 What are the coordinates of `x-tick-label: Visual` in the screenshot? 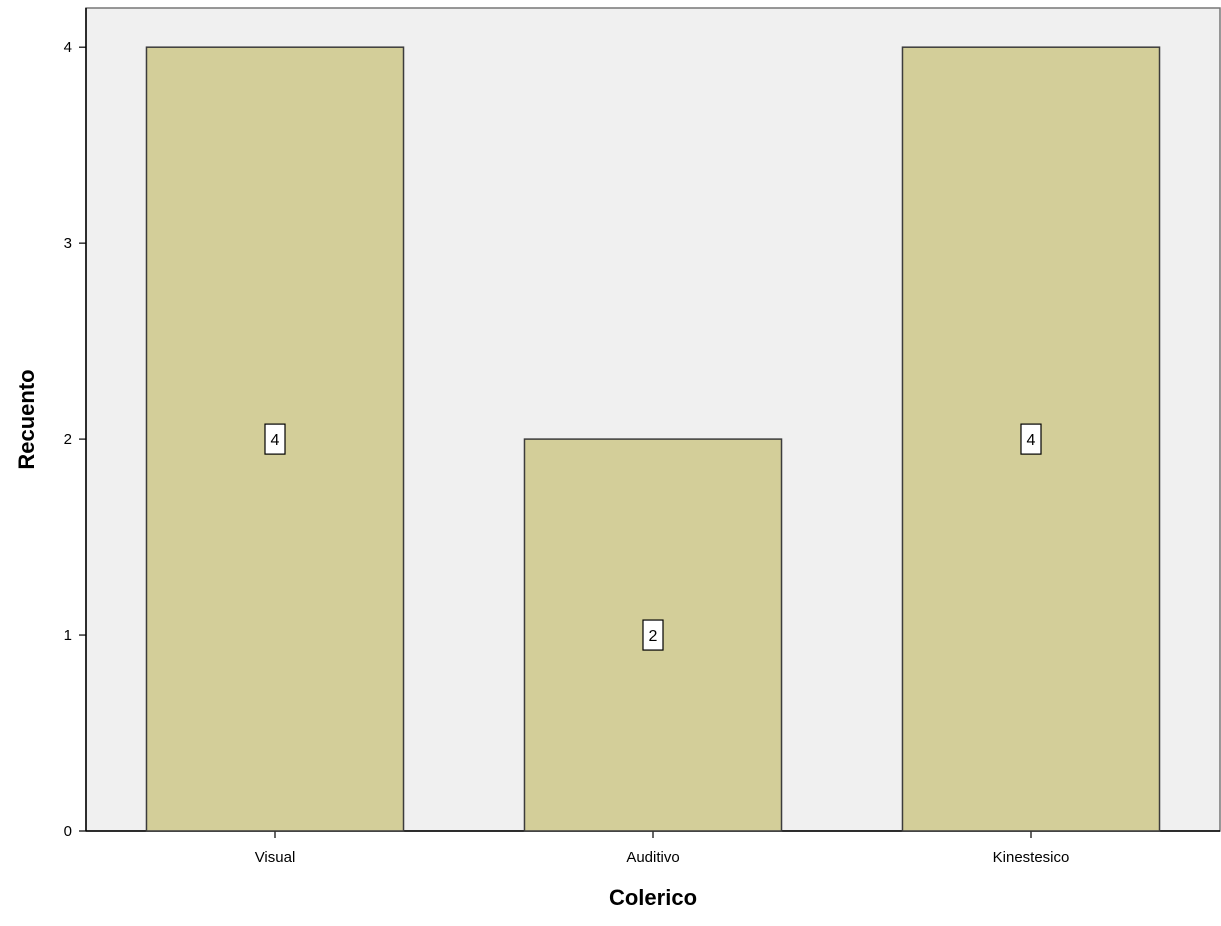 It's located at (275, 857).